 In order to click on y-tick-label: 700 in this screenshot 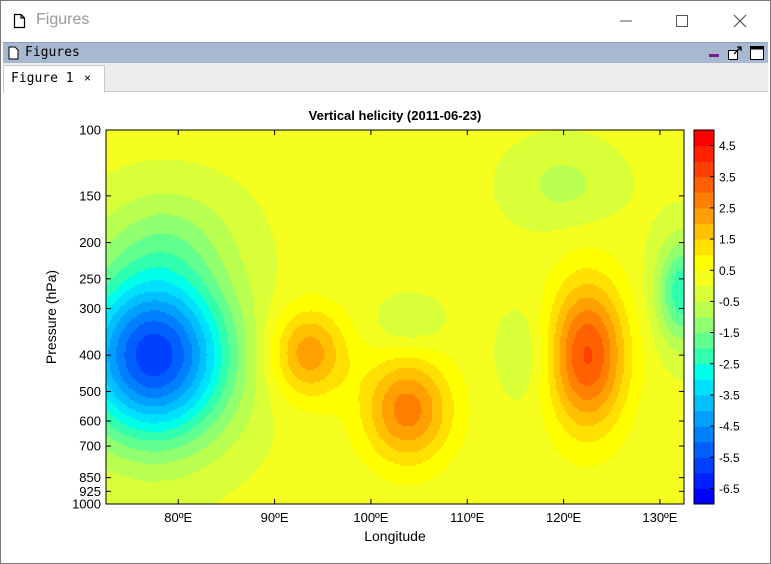, I will do `click(90, 446)`.